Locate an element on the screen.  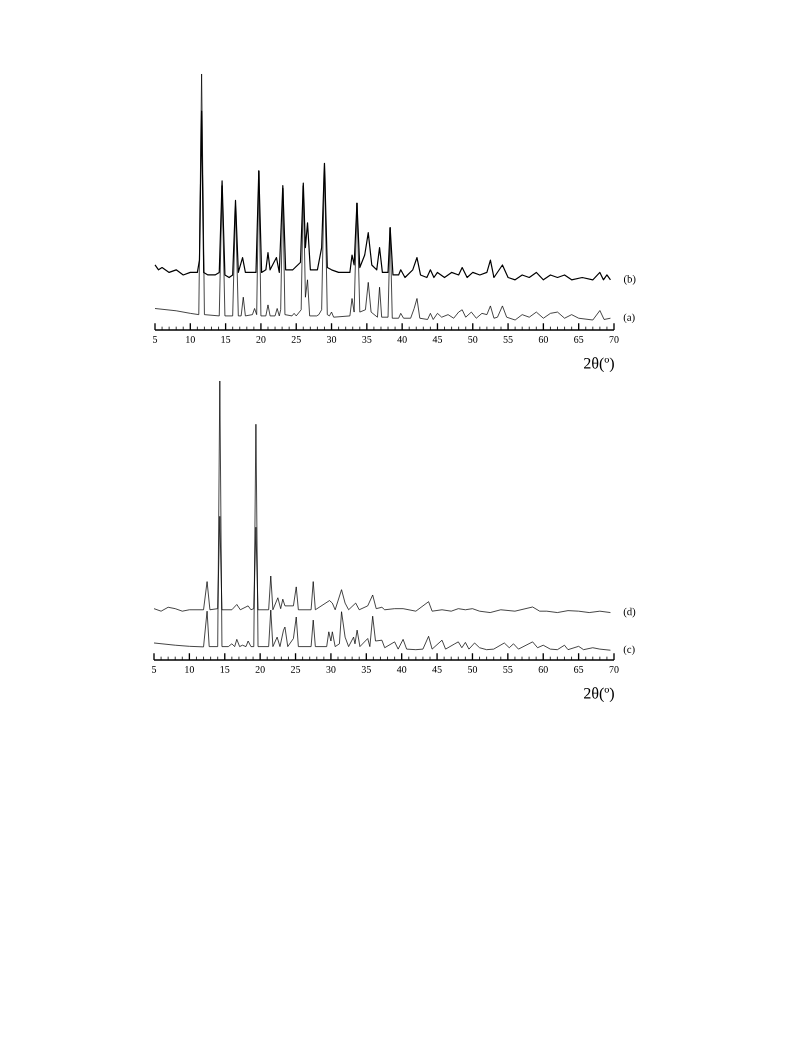
series-label: (c) is located at coordinates (629, 650).